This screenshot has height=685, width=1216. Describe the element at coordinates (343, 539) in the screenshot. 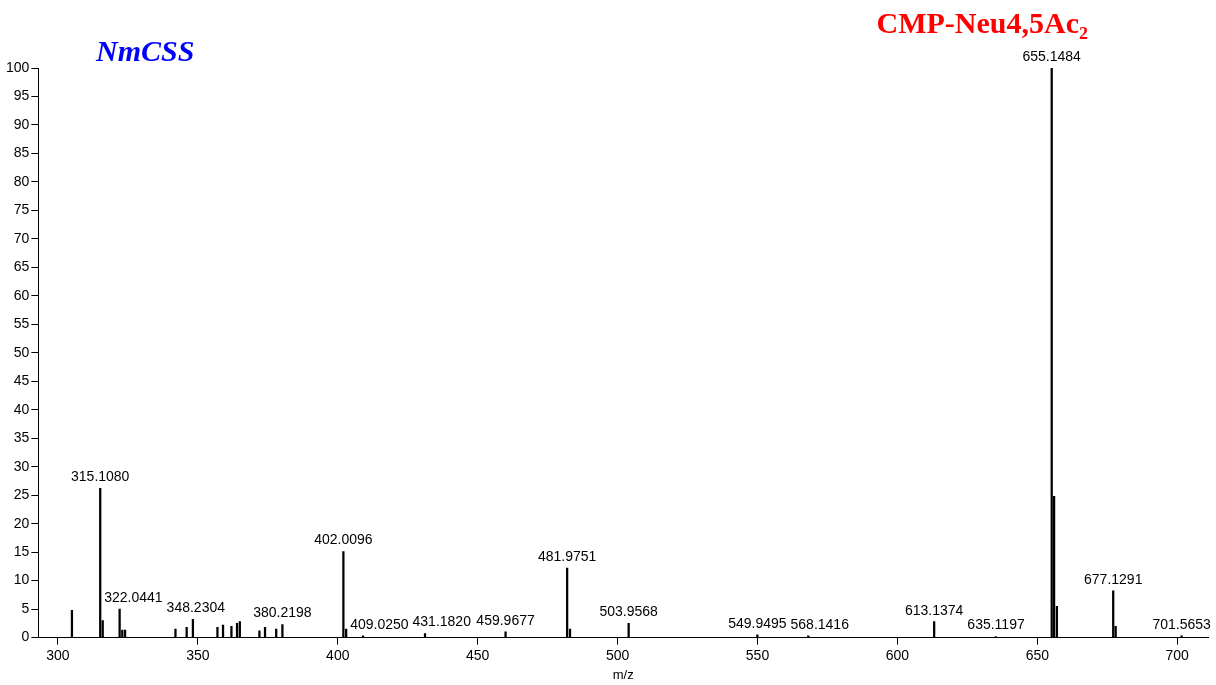

I see `annotation: 402.0096` at that location.